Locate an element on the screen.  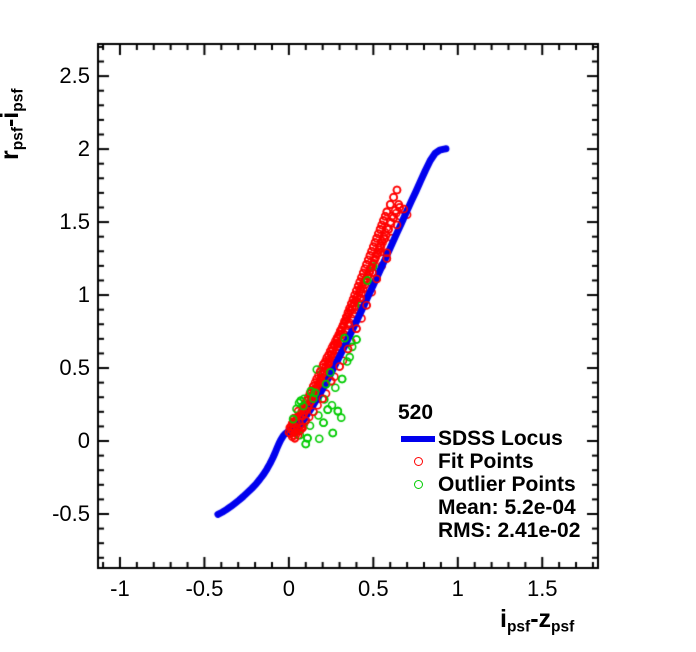
x-axis-title-i: i is located at coordinates (503, 619).